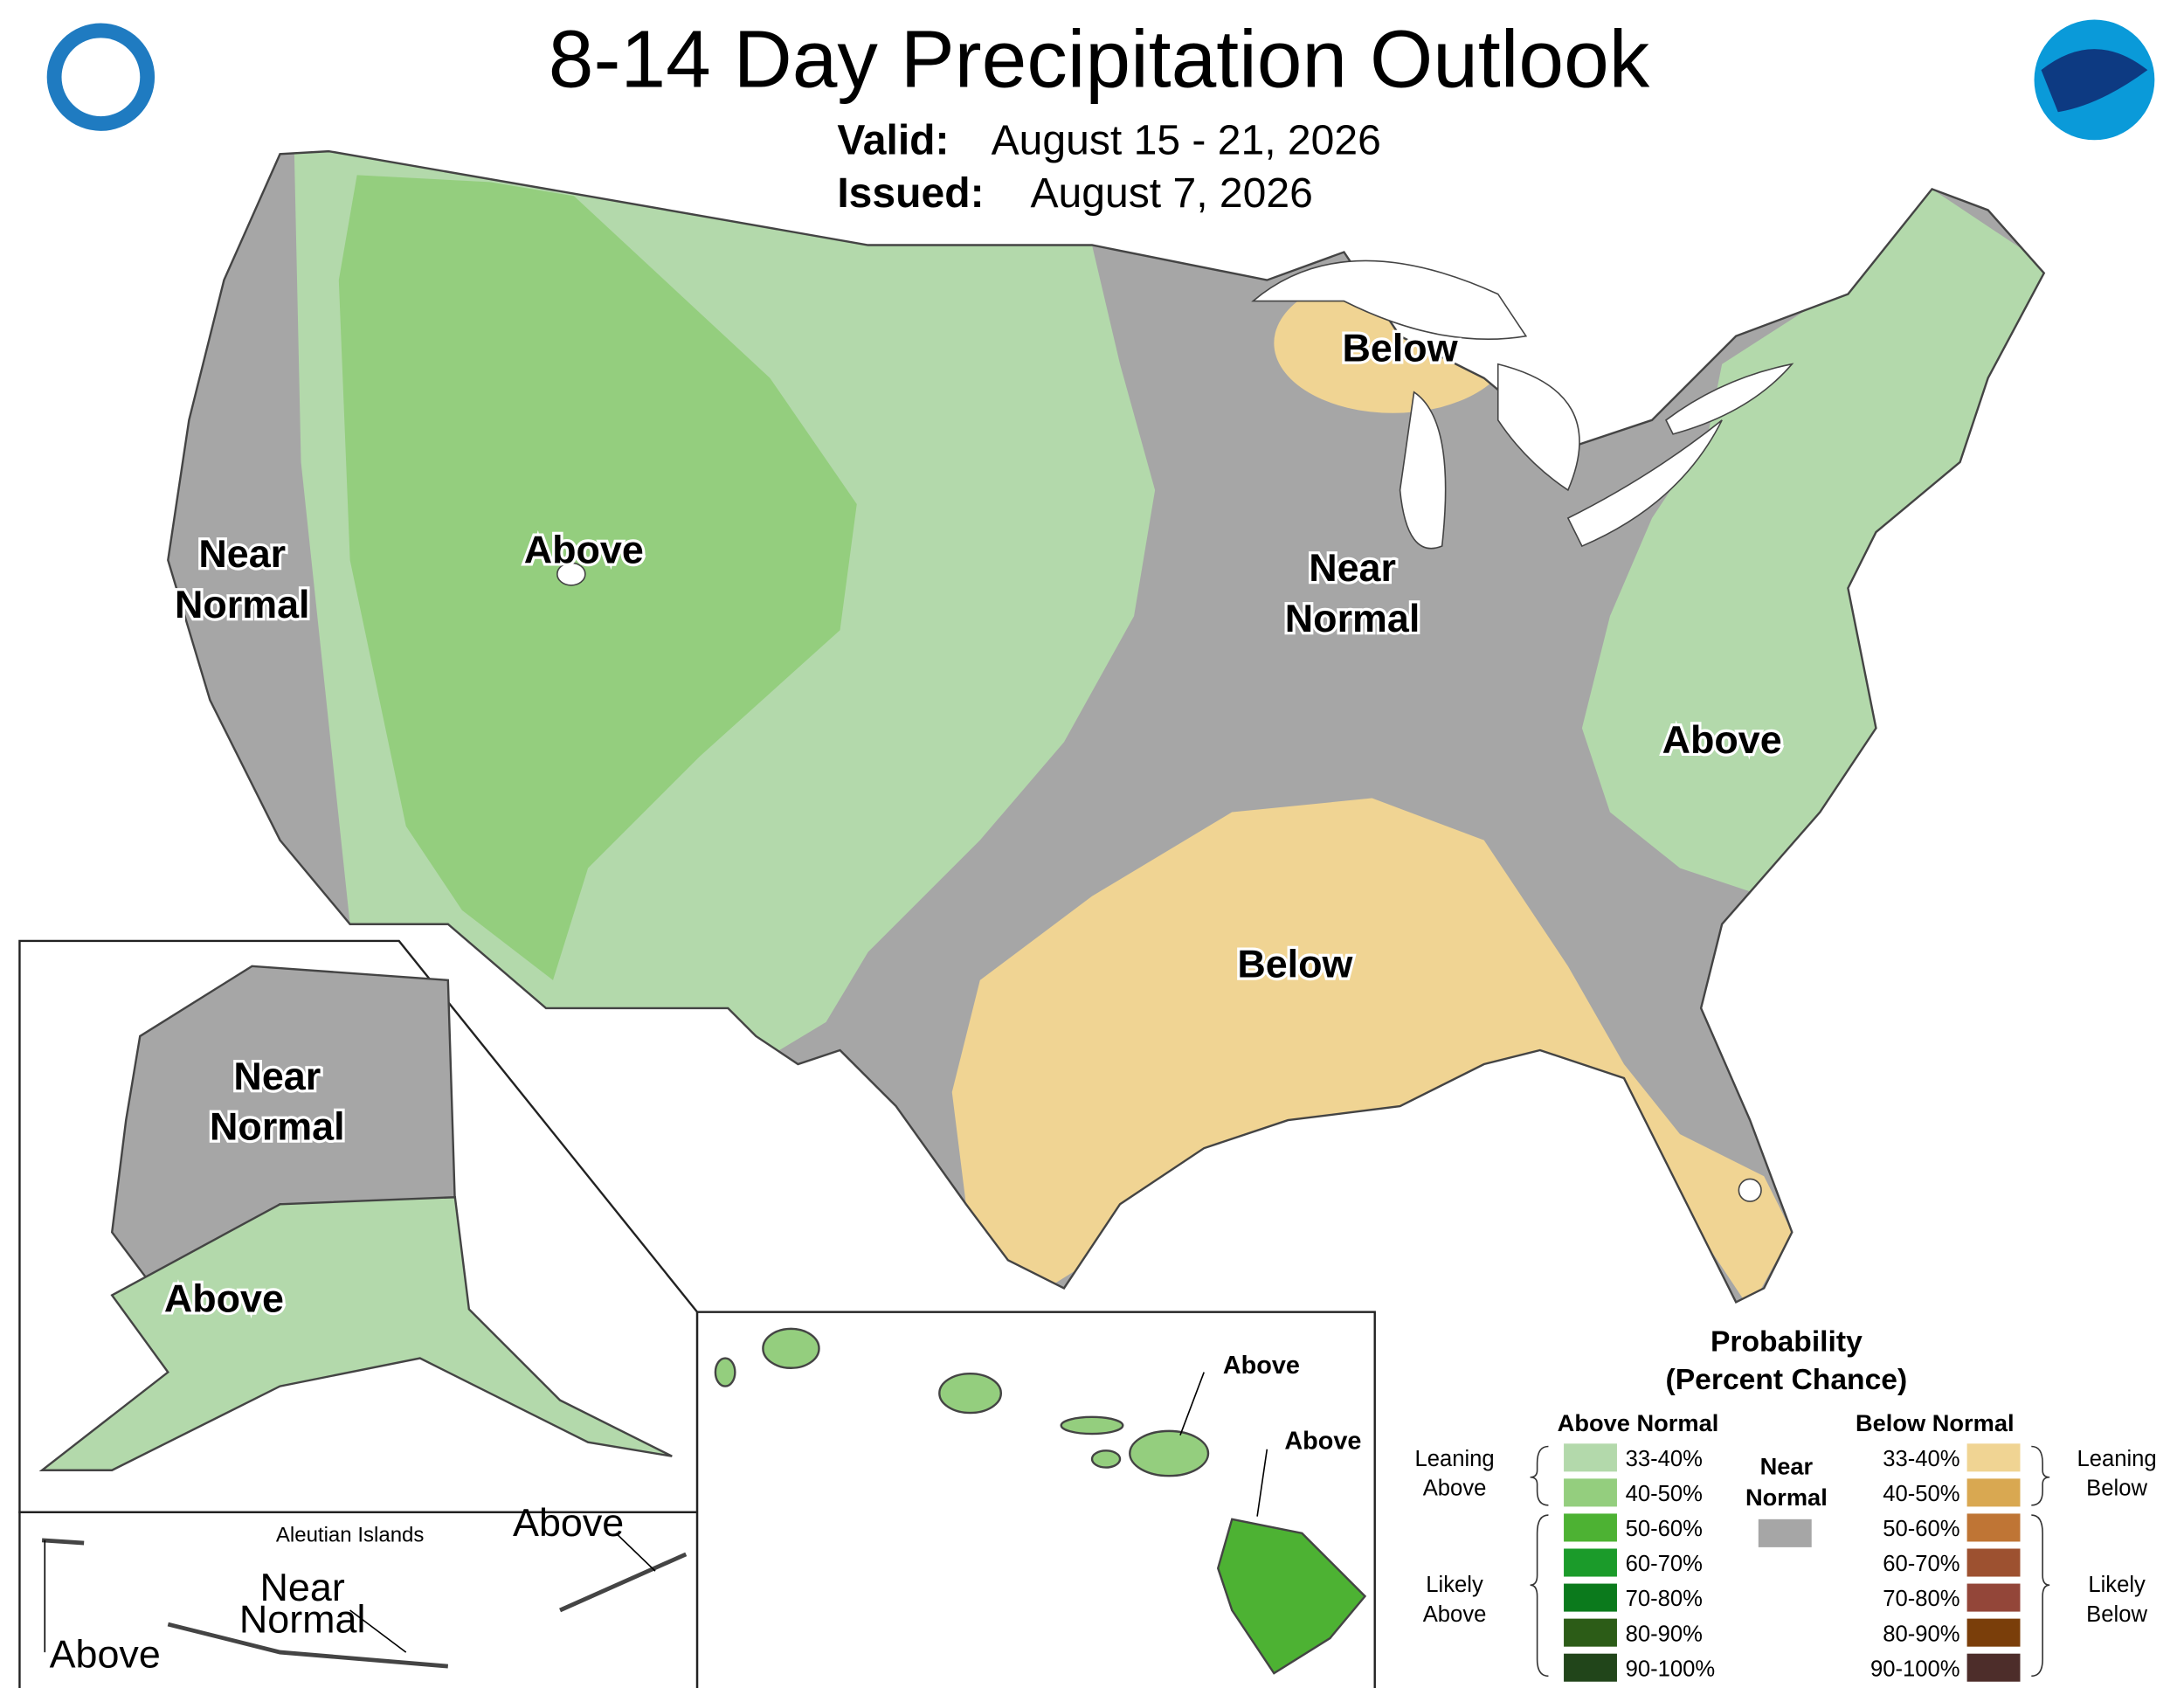 This screenshot has width=2184, height=1688. Describe the element at coordinates (1186, 139) in the screenshot. I see `valid-date: August 15 - 21, 2026` at that location.